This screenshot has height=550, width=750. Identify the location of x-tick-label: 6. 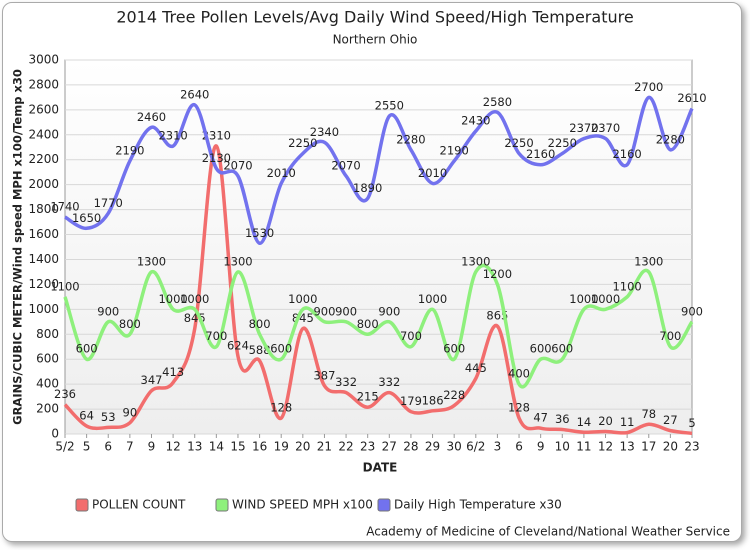
(108, 447).